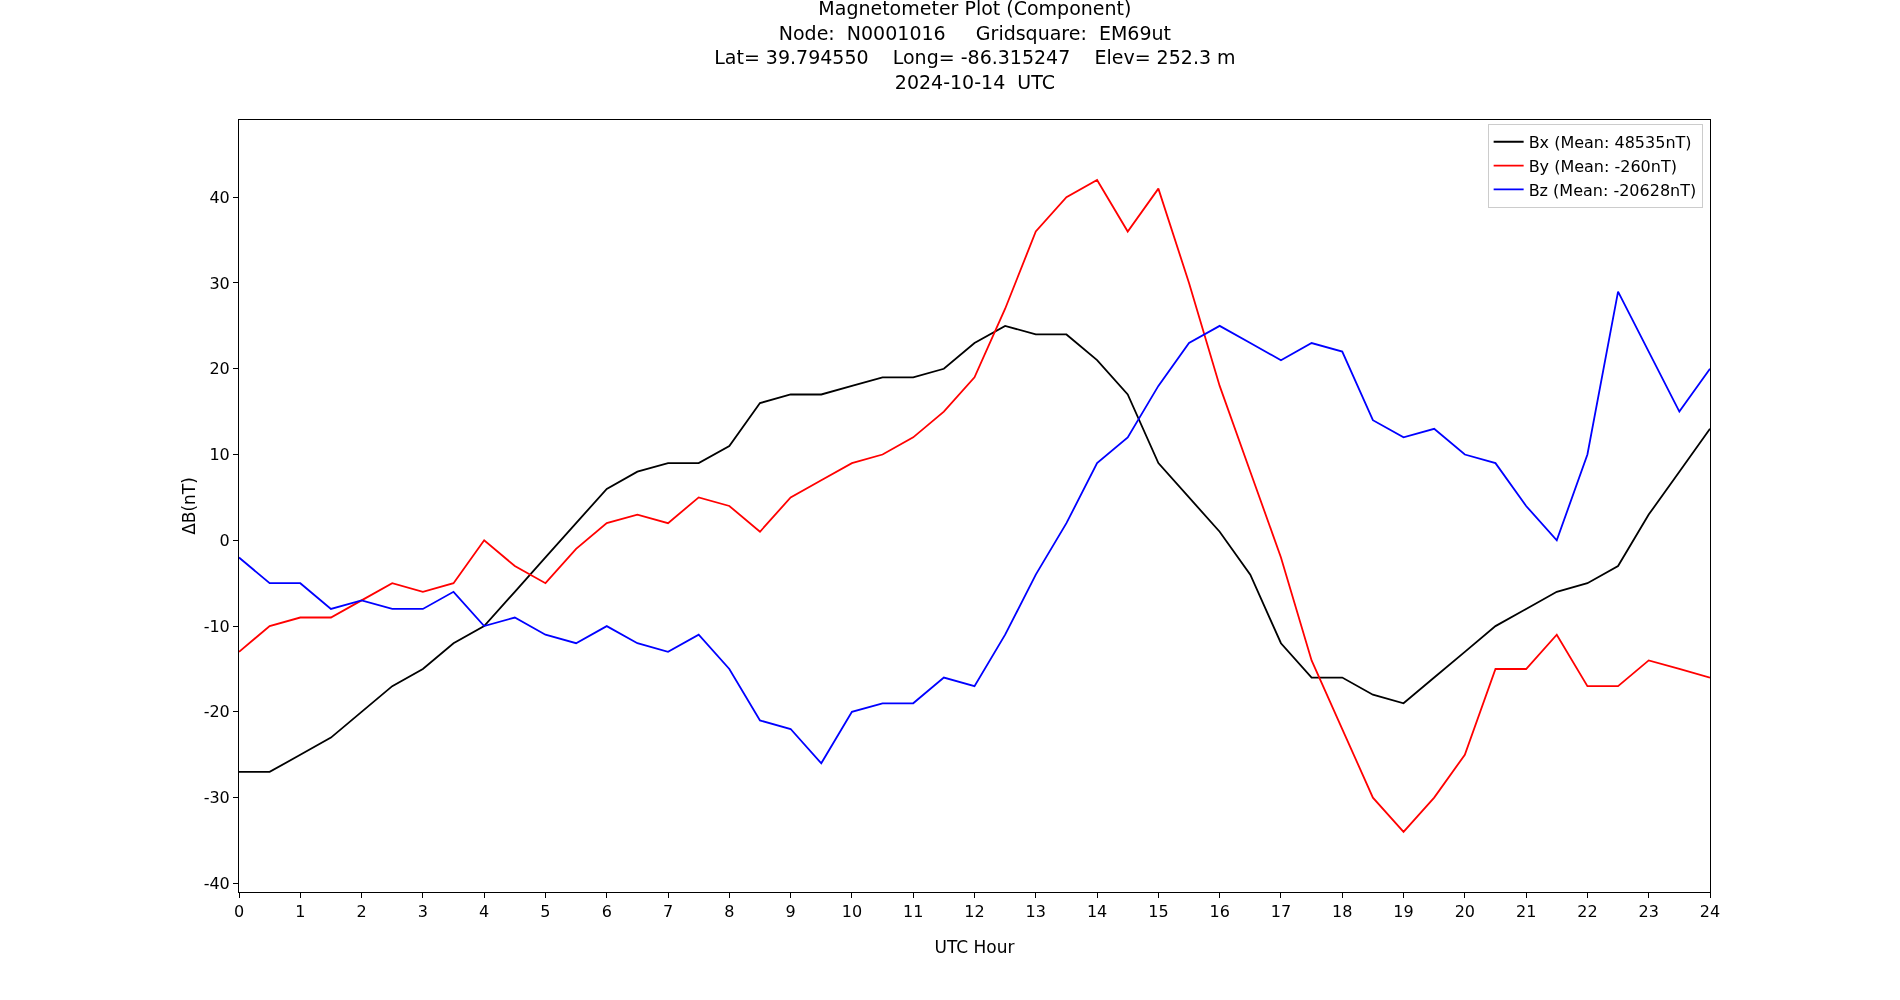 Image resolution: width=1900 pixels, height=1000 pixels. Describe the element at coordinates (1526, 912) in the screenshot. I see `x-tick-label: 21` at that location.